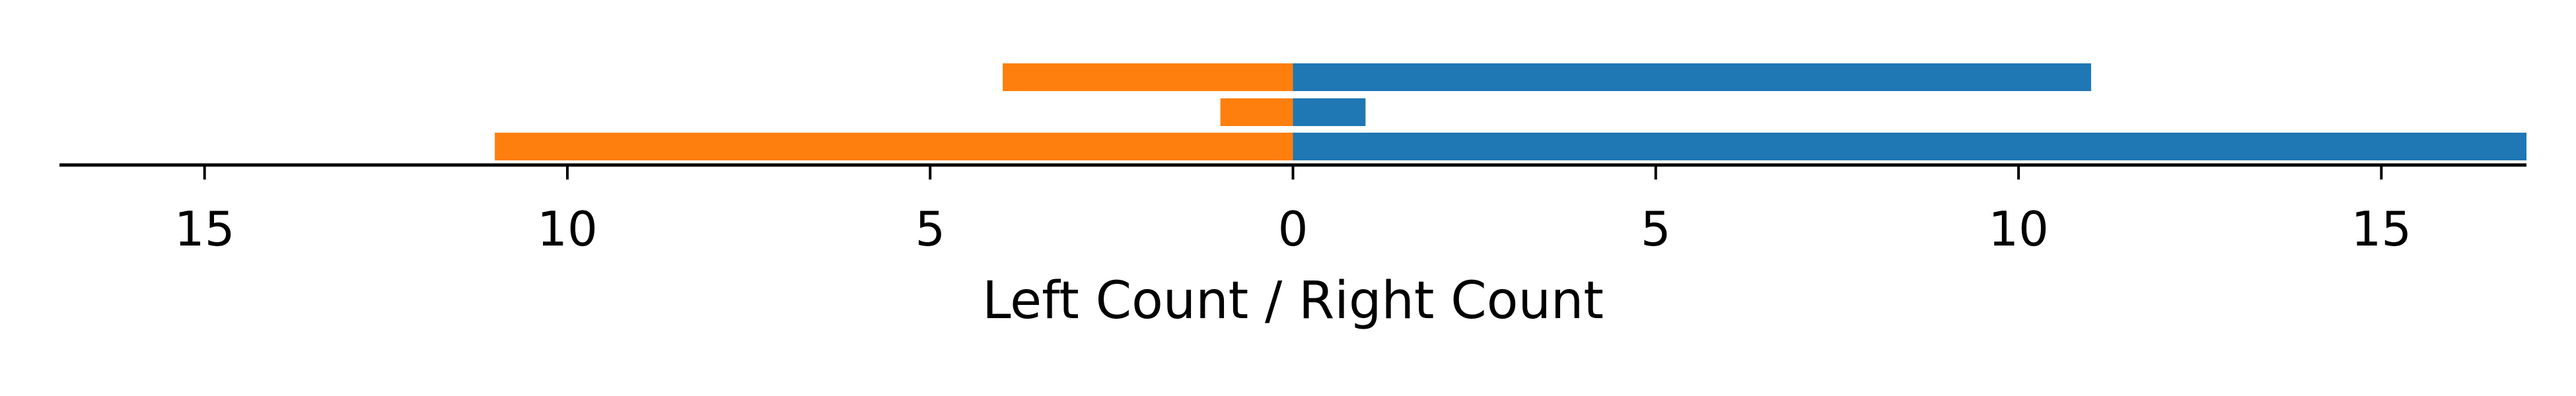  Describe the element at coordinates (894, 111) in the screenshot. I see `left-count-bars` at that location.